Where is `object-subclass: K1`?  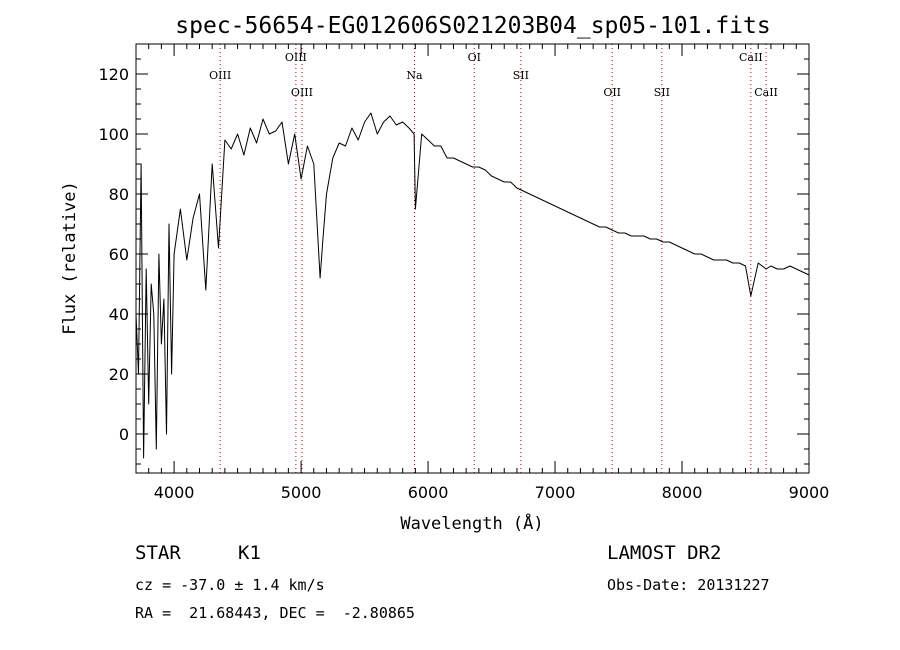 object-subclass: K1 is located at coordinates (249, 553).